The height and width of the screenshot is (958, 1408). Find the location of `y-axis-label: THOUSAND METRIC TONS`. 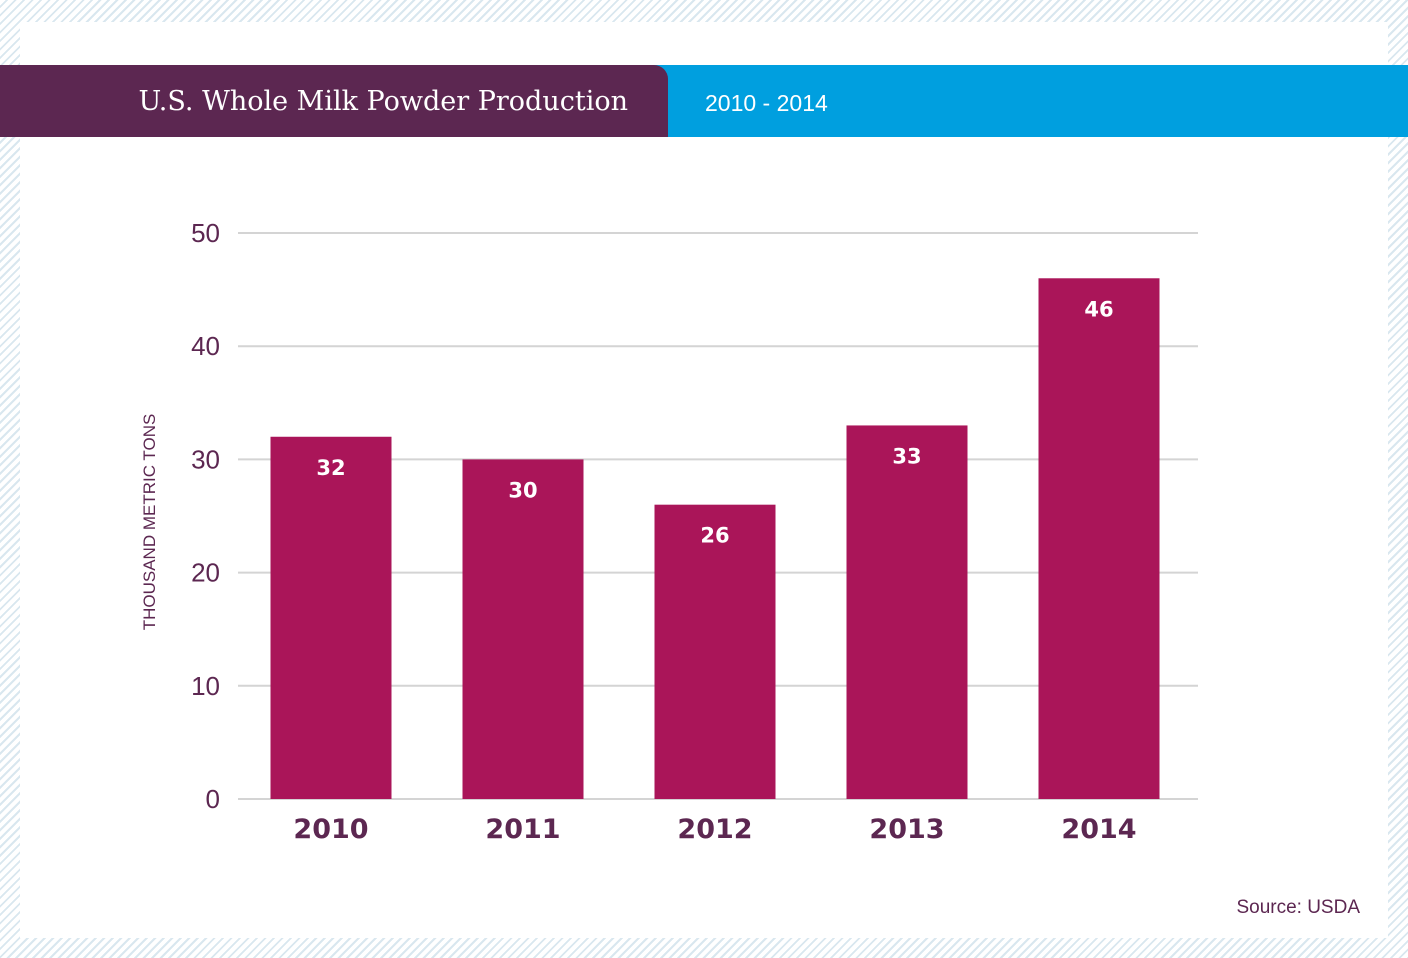

y-axis-label: THOUSAND METRIC TONS is located at coordinates (149, 522).